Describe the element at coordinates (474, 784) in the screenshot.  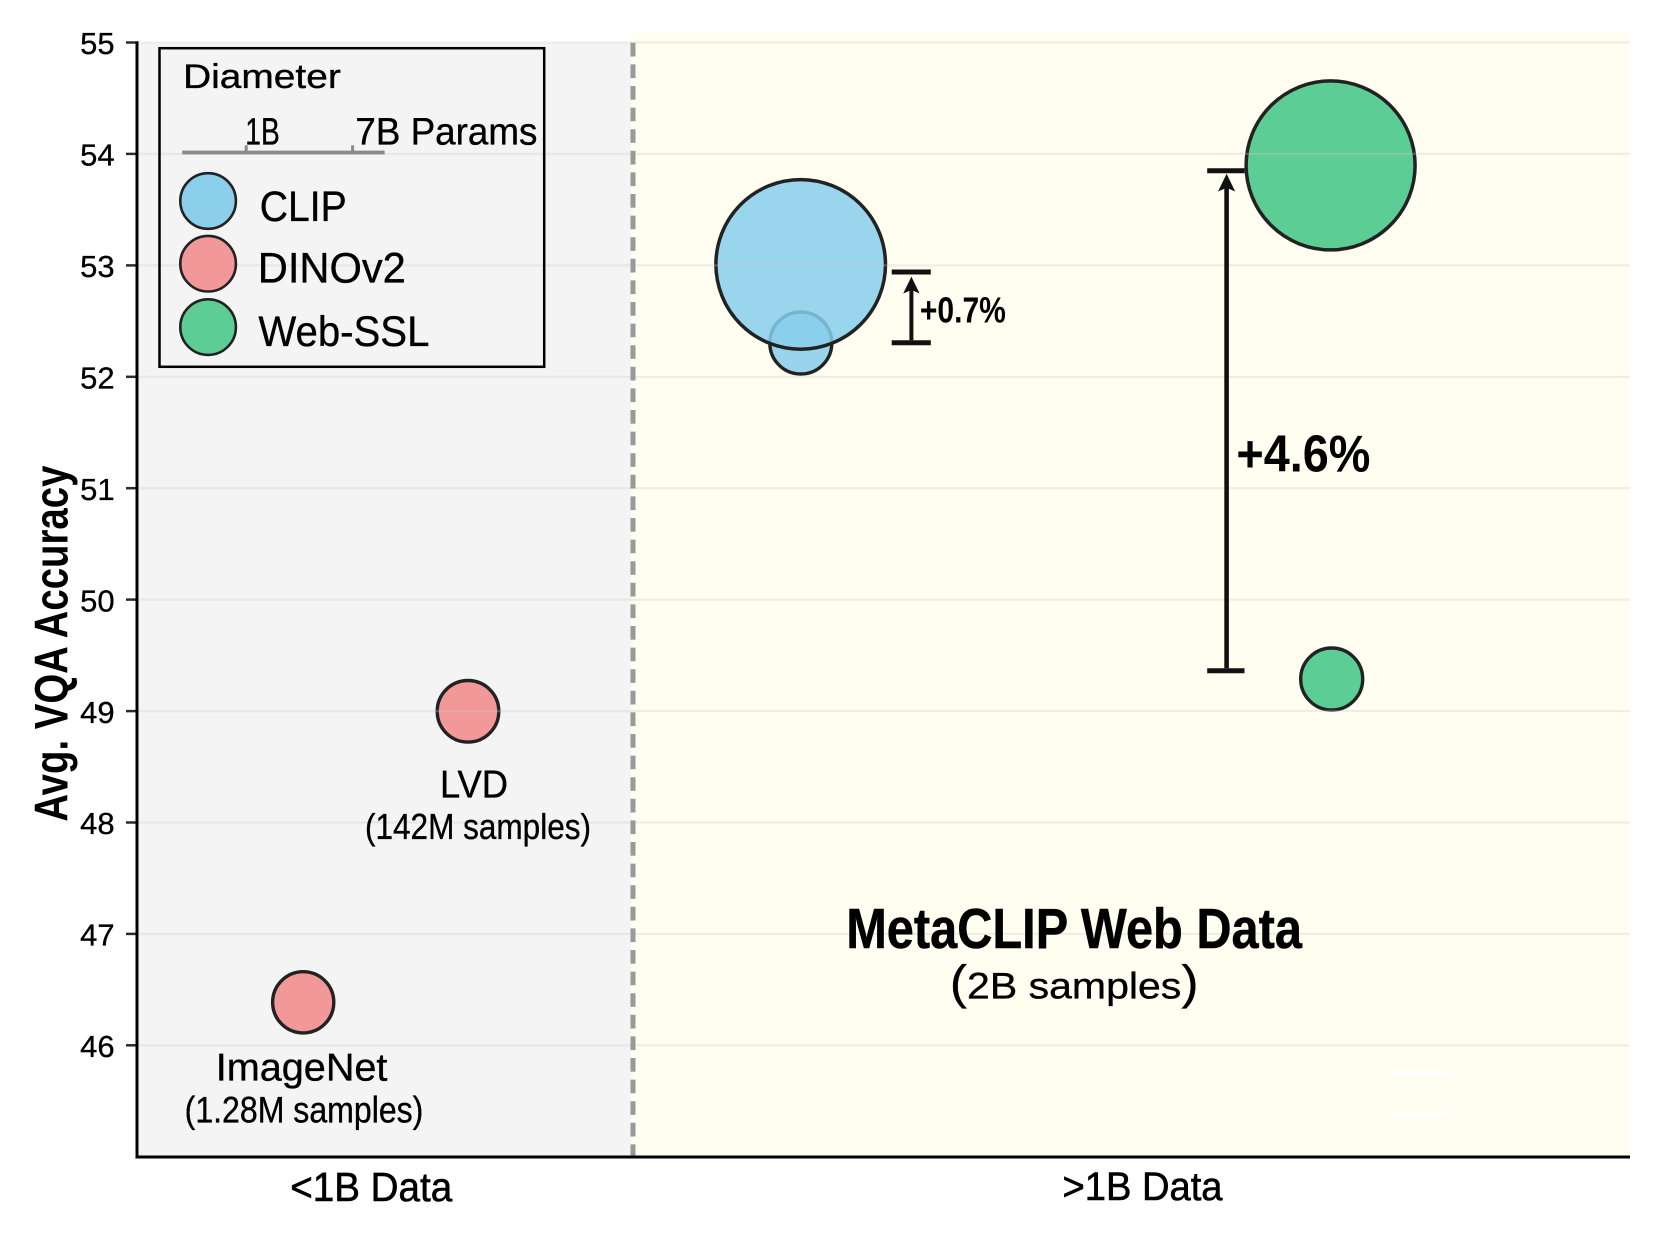
I see `svg-text: LVD` at that location.